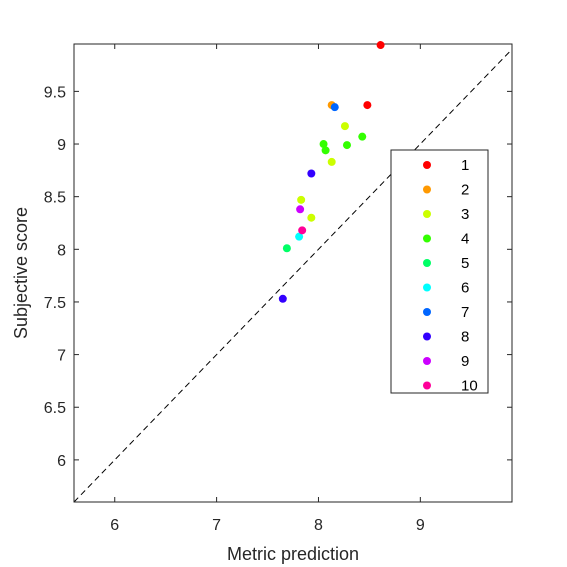 This screenshot has height=567, width=567. Describe the element at coordinates (318, 525) in the screenshot. I see `x-tick-label: 8` at that location.